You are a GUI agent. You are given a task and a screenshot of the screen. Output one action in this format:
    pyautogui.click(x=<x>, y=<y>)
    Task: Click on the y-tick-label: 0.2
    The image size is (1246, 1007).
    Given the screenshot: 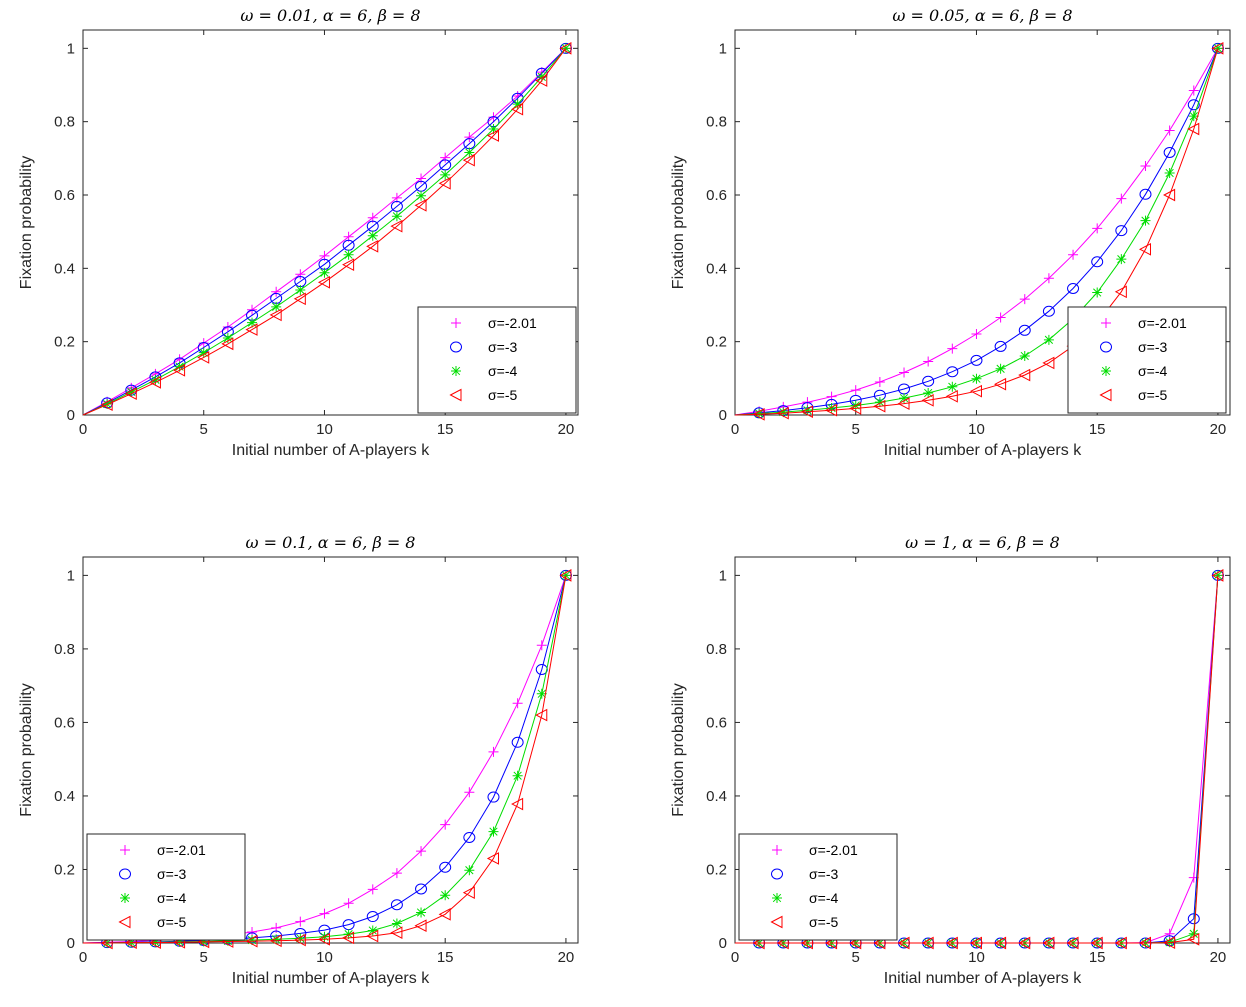 What is the action you would take?
    pyautogui.click(x=64, y=869)
    